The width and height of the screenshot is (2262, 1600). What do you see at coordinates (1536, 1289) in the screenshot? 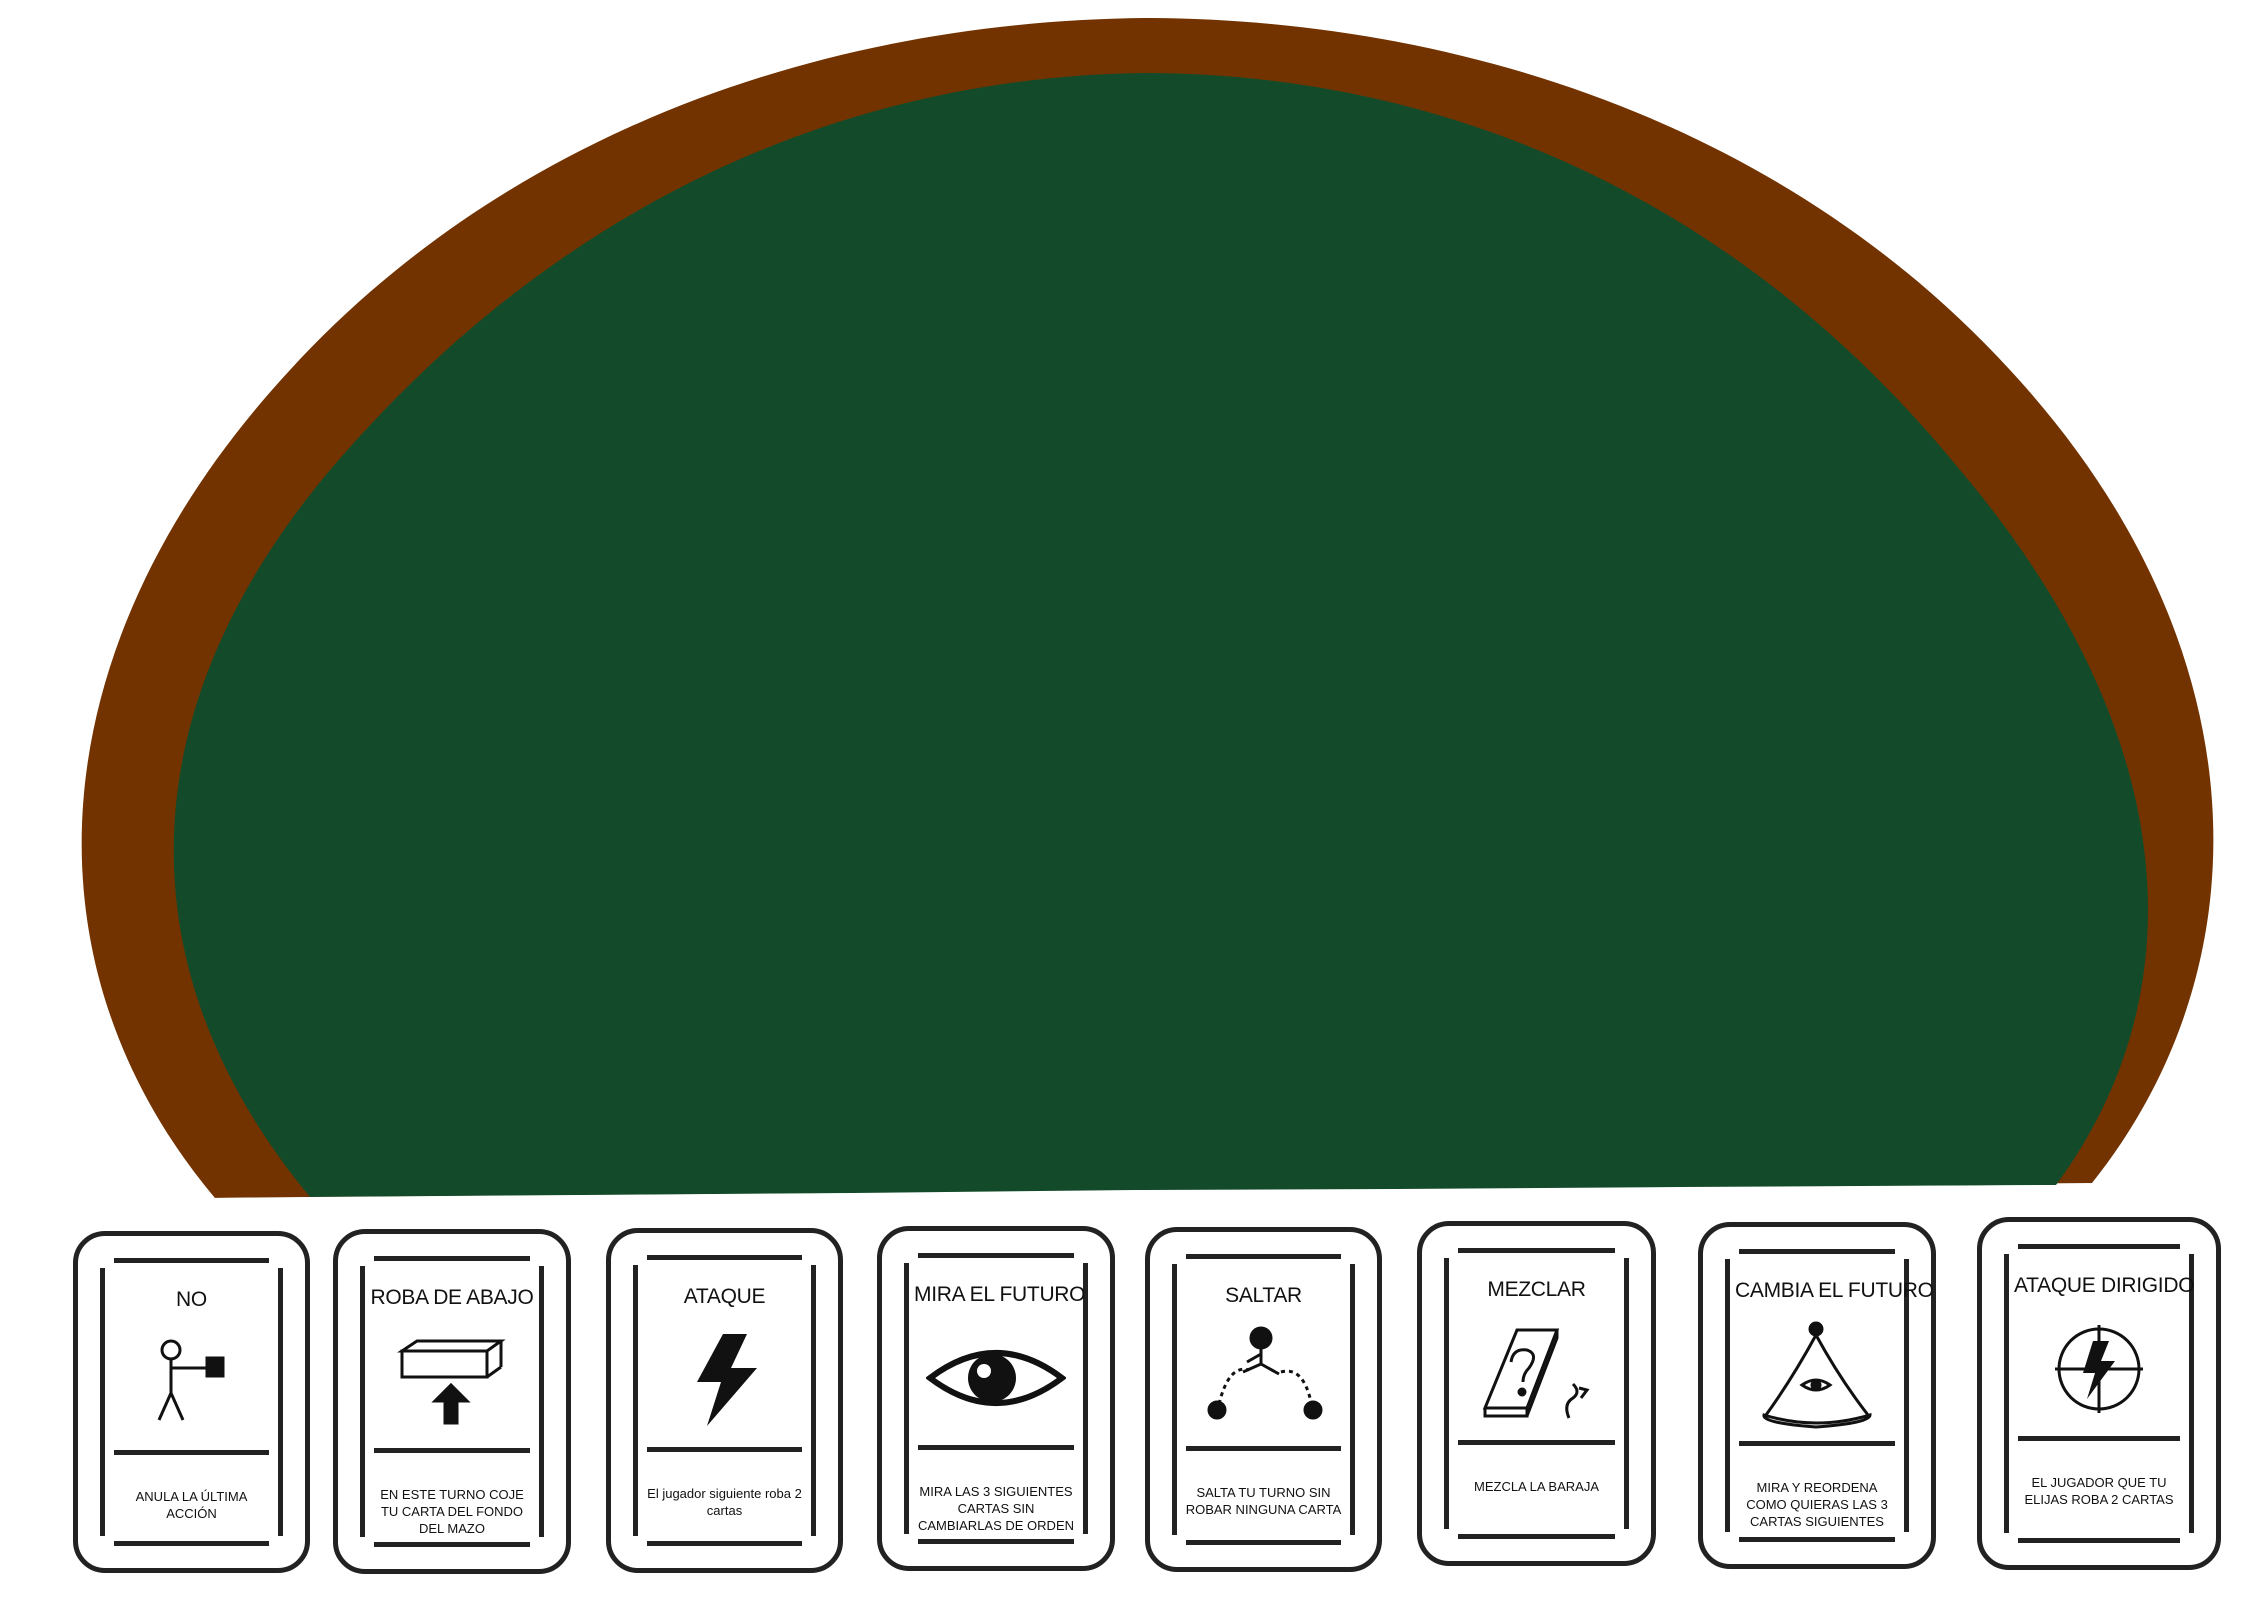
I see `card-title: MEZCLAR` at bounding box center [1536, 1289].